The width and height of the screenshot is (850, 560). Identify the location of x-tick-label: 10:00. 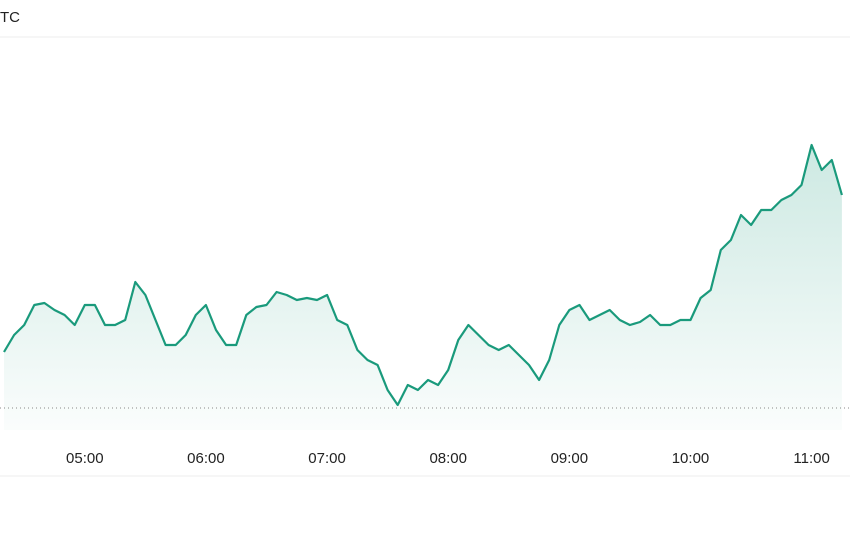
(691, 458).